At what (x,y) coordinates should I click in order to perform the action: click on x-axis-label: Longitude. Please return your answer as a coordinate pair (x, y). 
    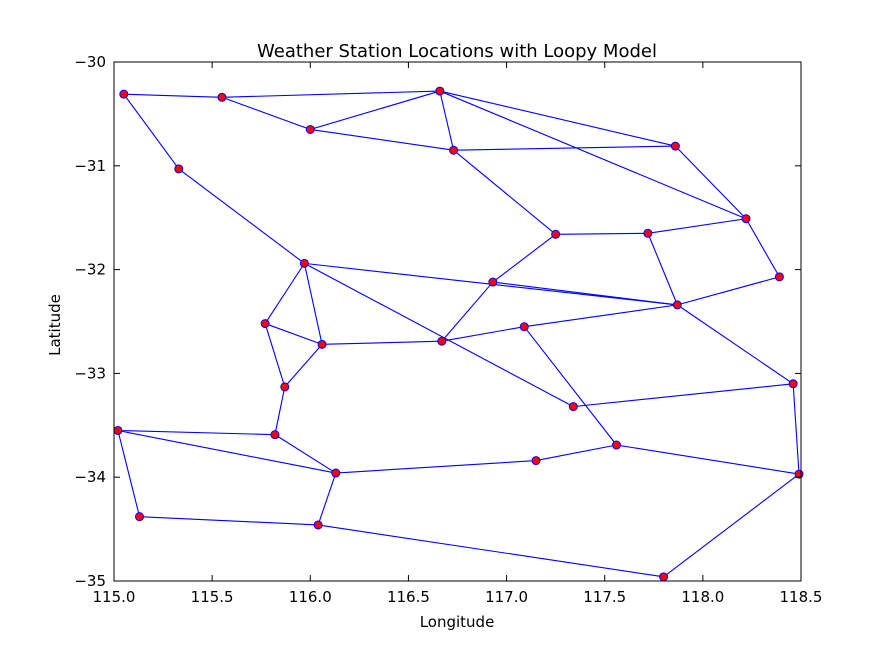
    Looking at the image, I should click on (457, 622).